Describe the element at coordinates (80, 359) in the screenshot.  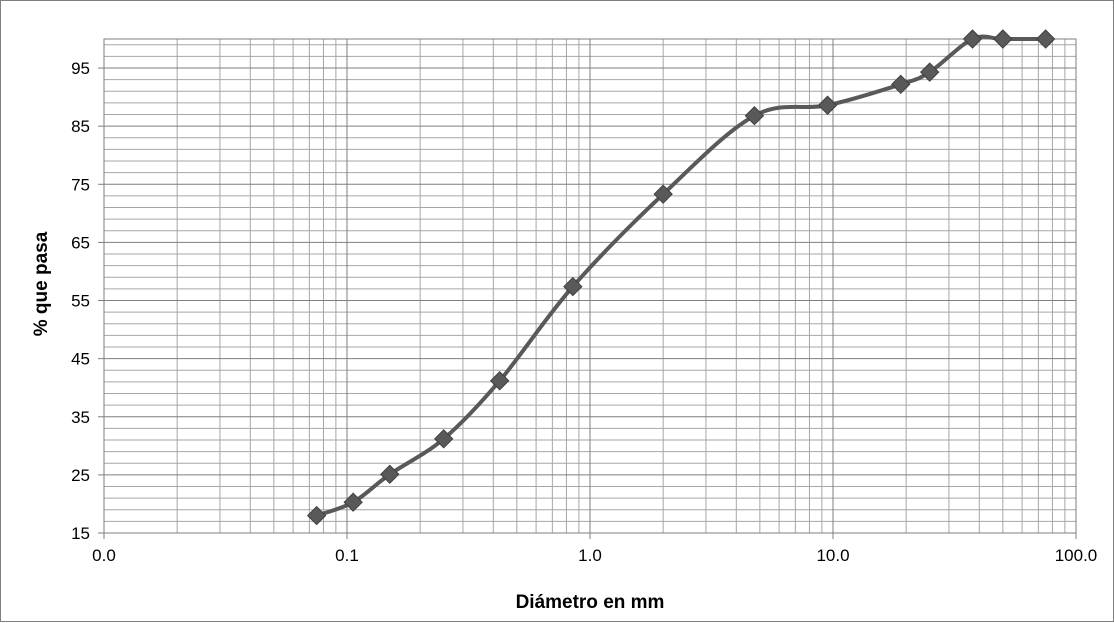
I see `y-tick-label: 45` at that location.